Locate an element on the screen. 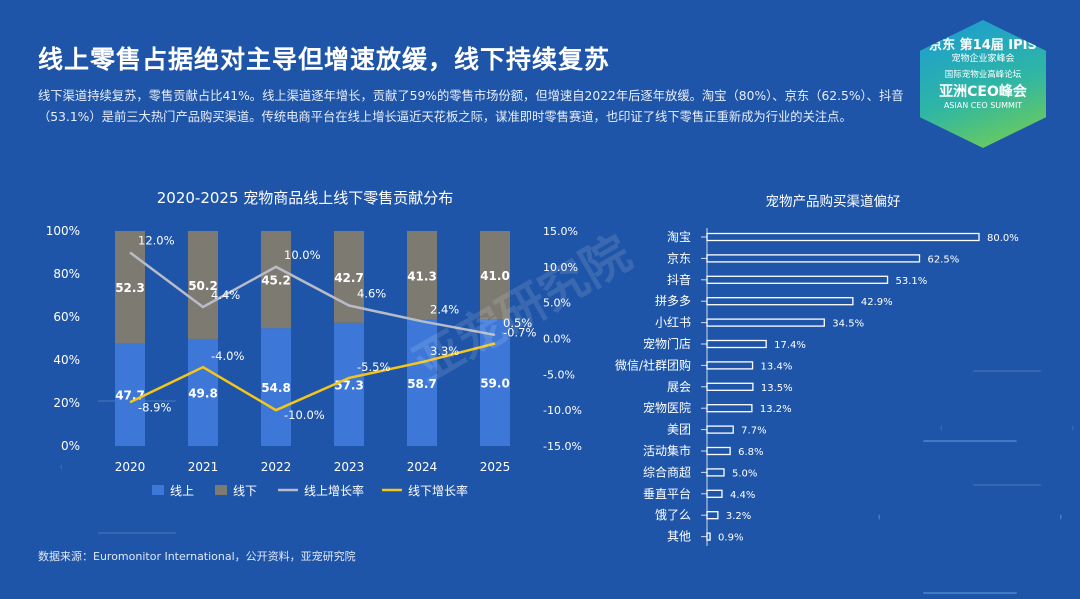  right-axis-tick: 0.0% is located at coordinates (557, 339).